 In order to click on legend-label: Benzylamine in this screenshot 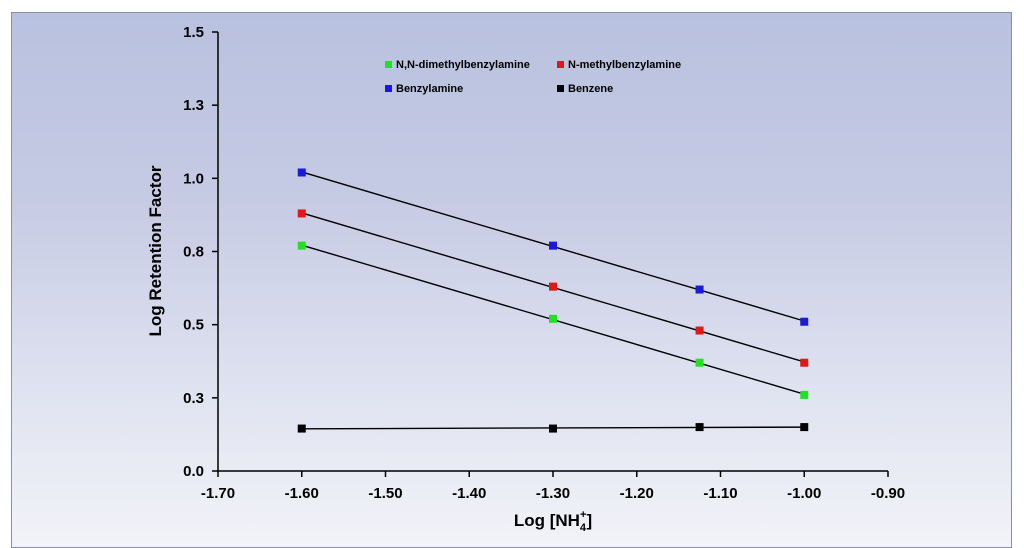, I will do `click(429, 89)`.